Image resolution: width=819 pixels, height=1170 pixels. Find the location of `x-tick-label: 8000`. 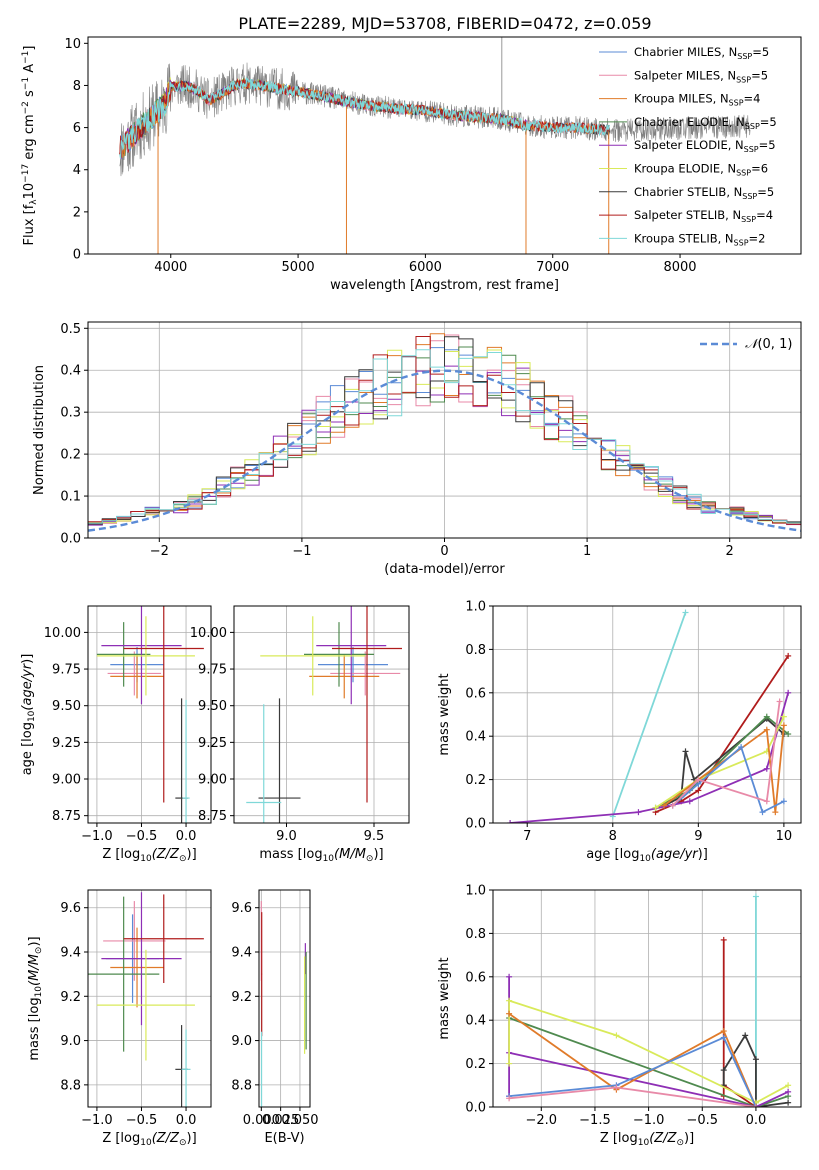

x-tick-label: 8000 is located at coordinates (679, 267).